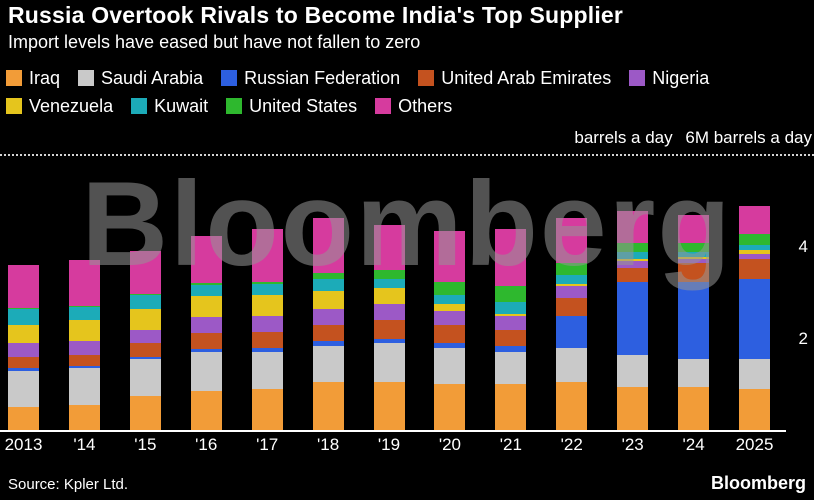 This screenshot has height=500, width=814. What do you see at coordinates (633, 320) in the screenshot?
I see `bar--23` at bounding box center [633, 320].